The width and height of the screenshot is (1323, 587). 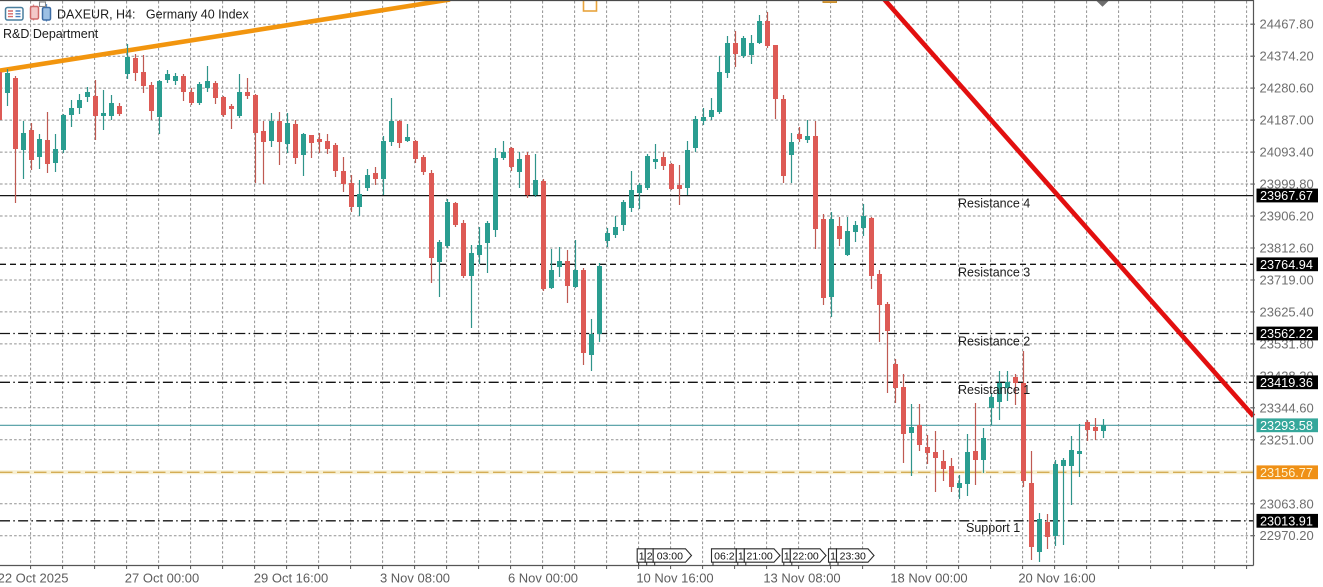 What do you see at coordinates (1287, 24) in the screenshot?
I see `svg-text: 24467.80` at bounding box center [1287, 24].